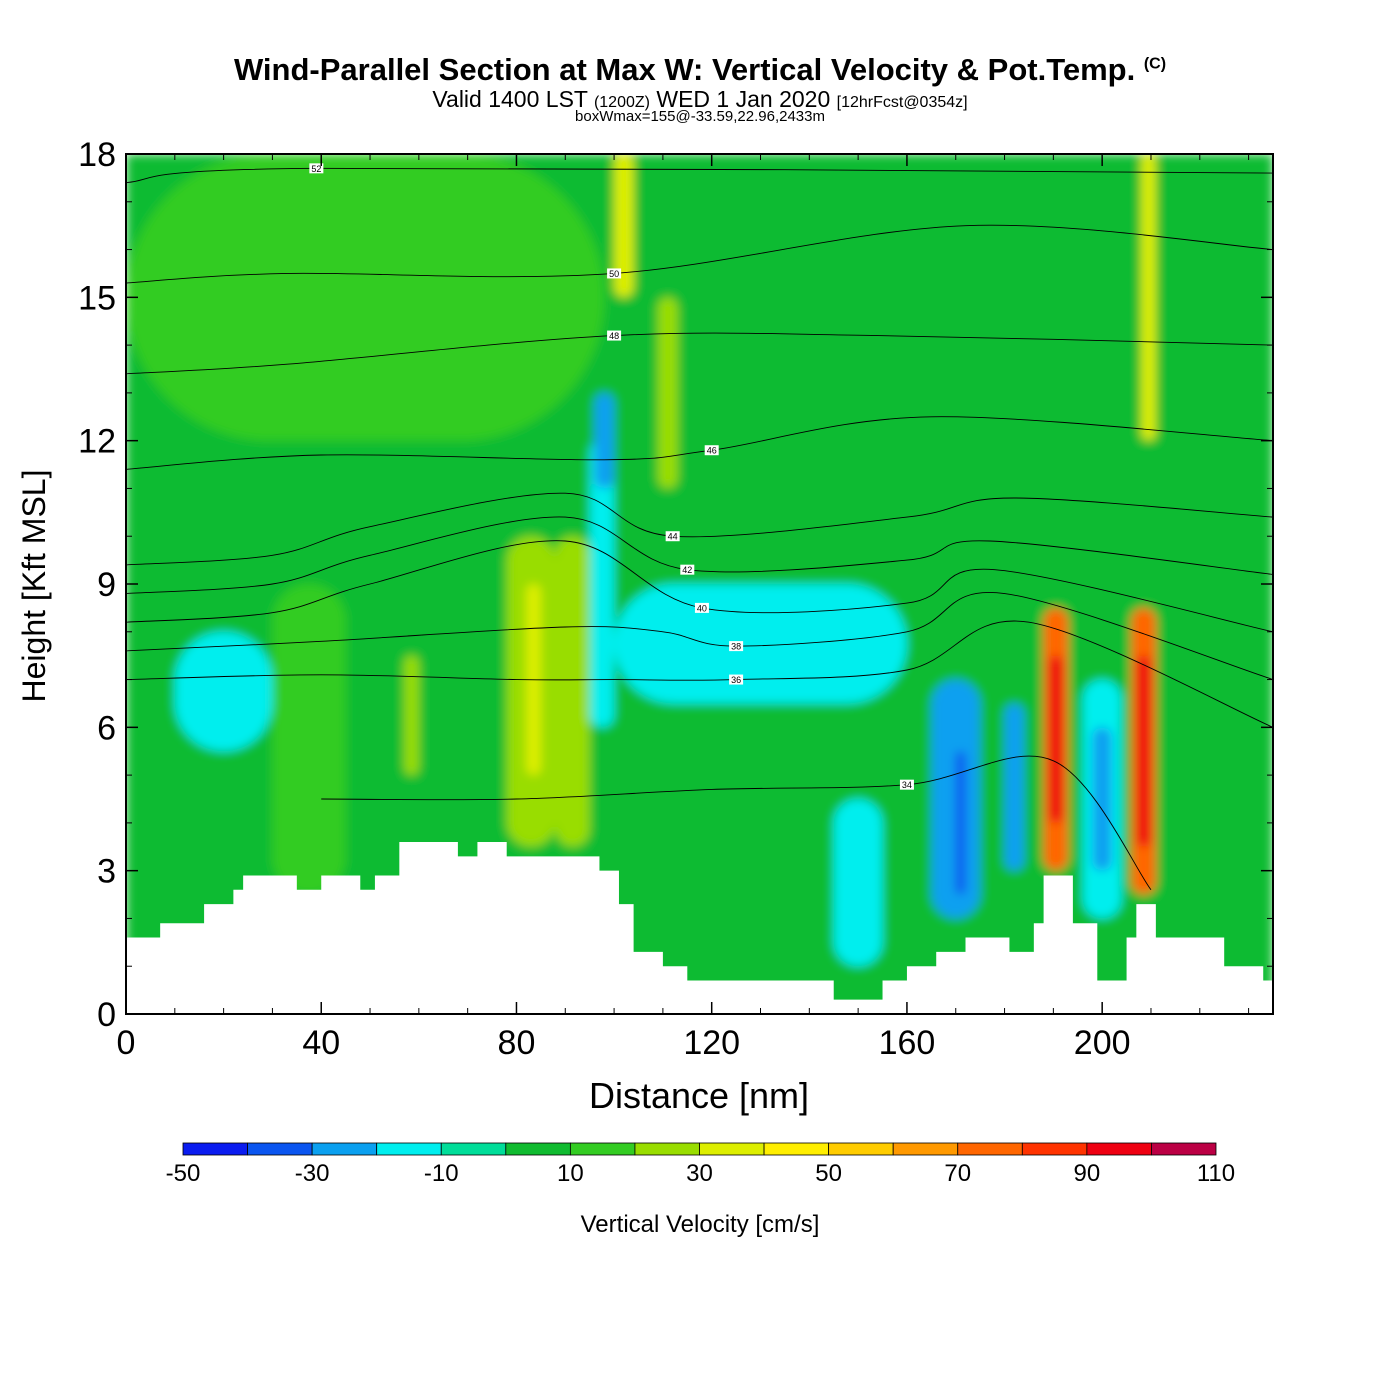  Describe the element at coordinates (106, 1015) in the screenshot. I see `y-tick-label: 0` at that location.